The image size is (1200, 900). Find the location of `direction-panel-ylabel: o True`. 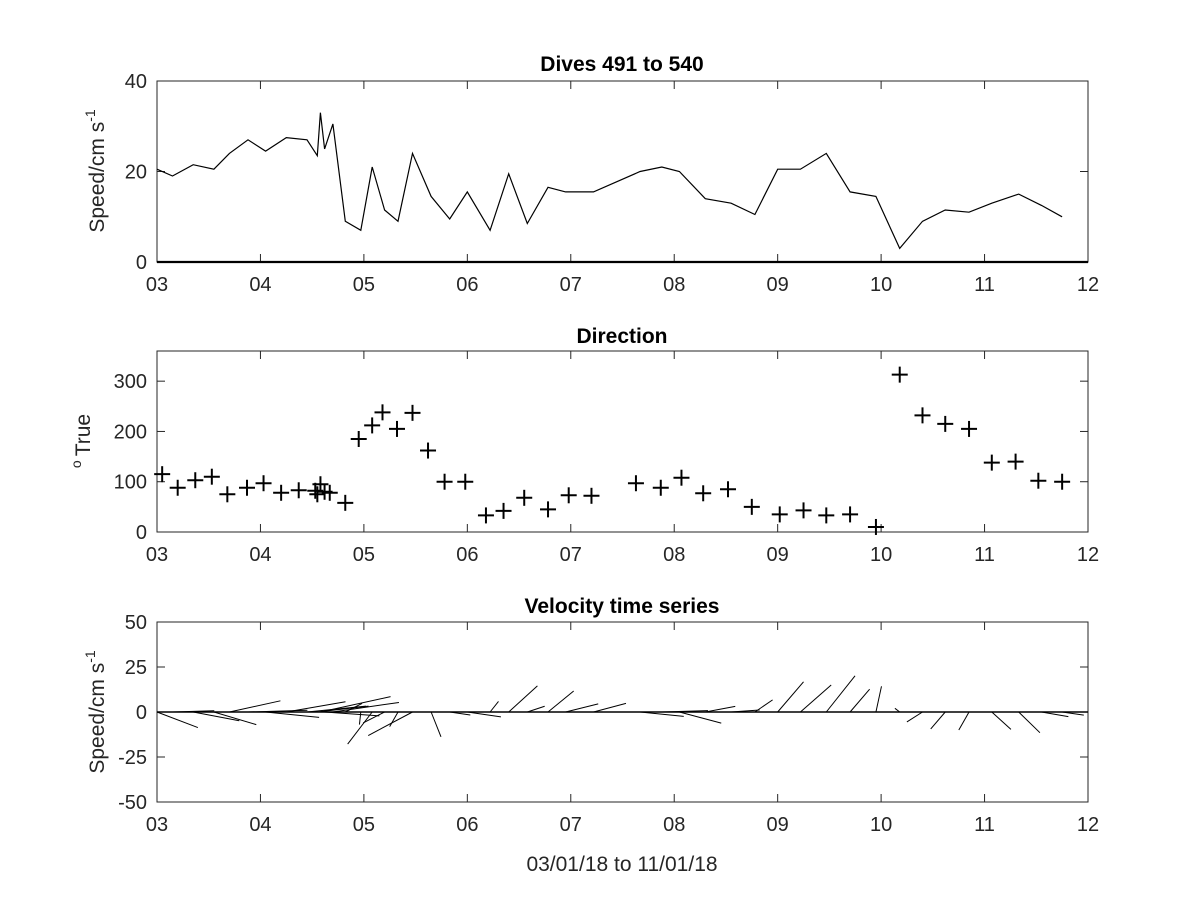

direction-panel-ylabel: o True is located at coordinates (81, 441).